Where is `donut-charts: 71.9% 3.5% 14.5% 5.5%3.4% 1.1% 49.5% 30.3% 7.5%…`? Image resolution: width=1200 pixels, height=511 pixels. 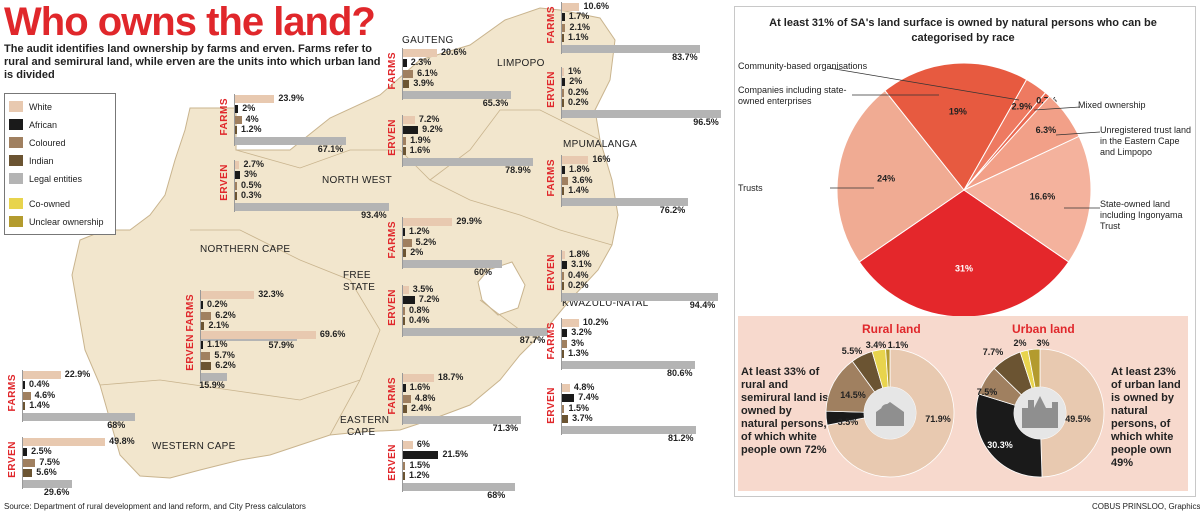 donut-charts: 71.9% 3.5% 14.5% 5.5%3.4% 1.1% 49.5% 30.3% 7.5%… is located at coordinates (965, 408).